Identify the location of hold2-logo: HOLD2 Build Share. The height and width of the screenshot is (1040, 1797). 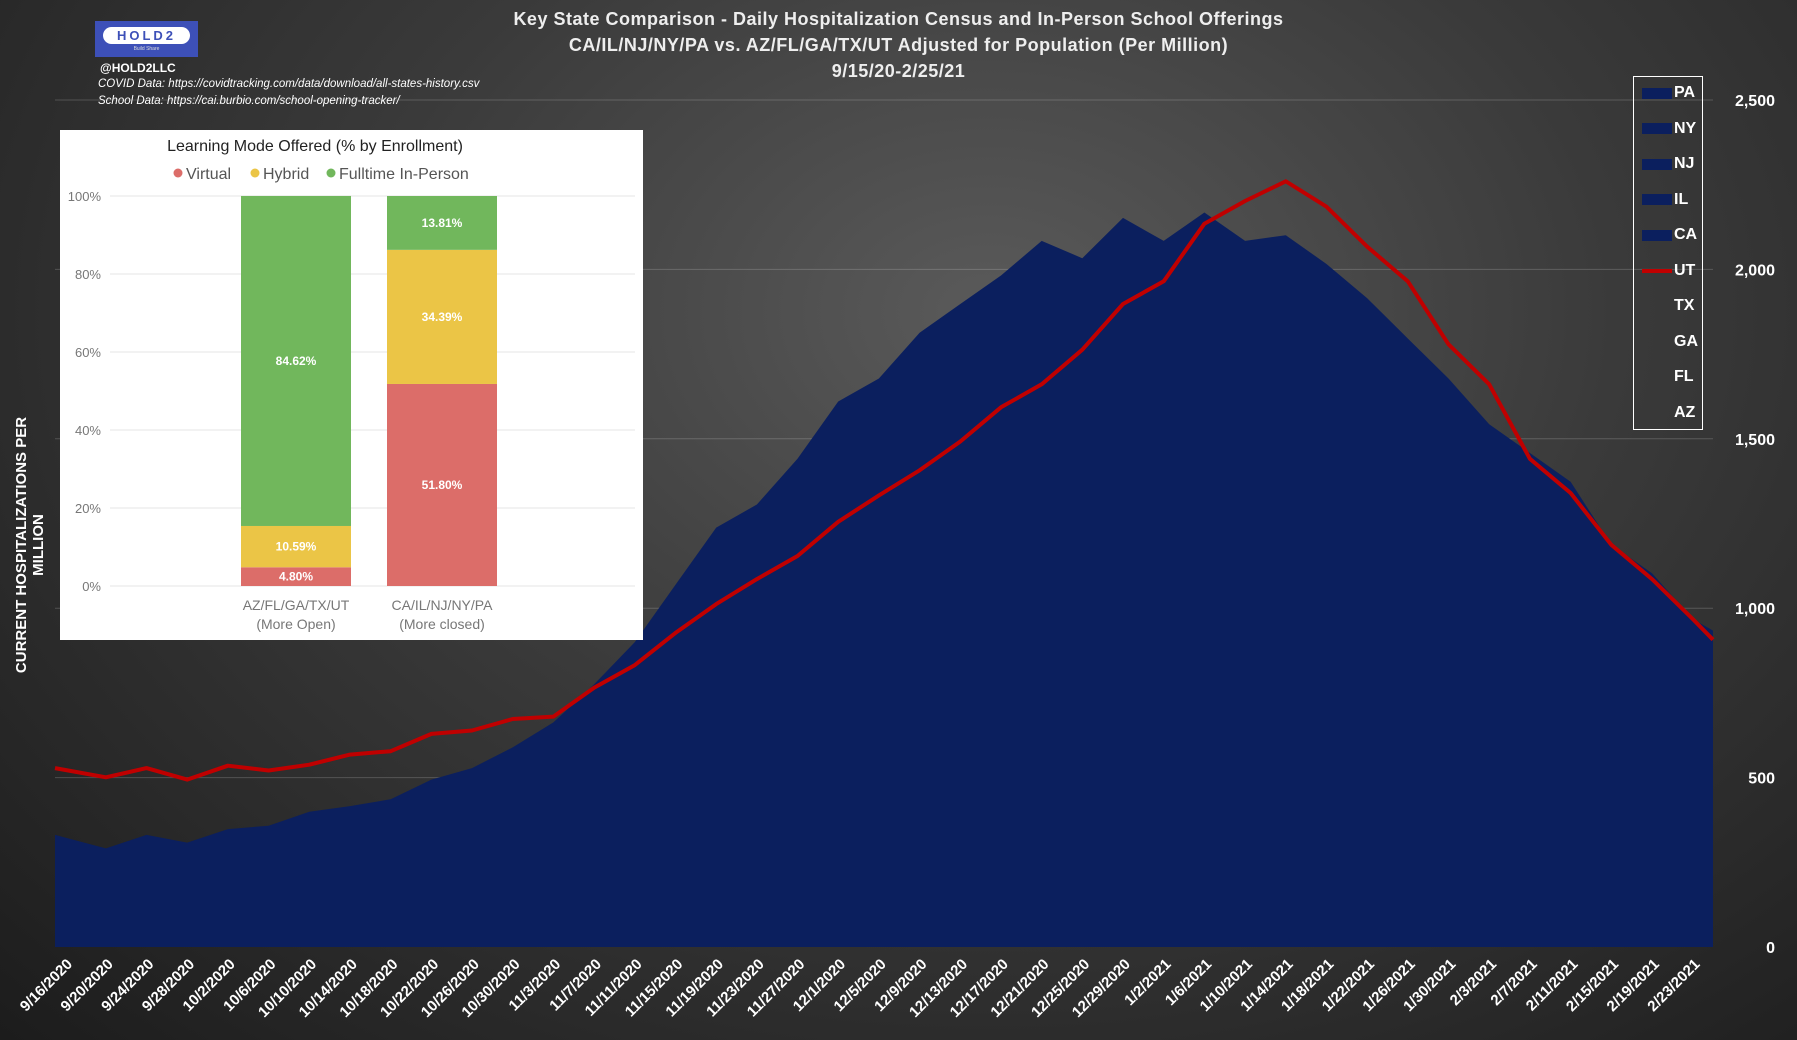
(146, 39).